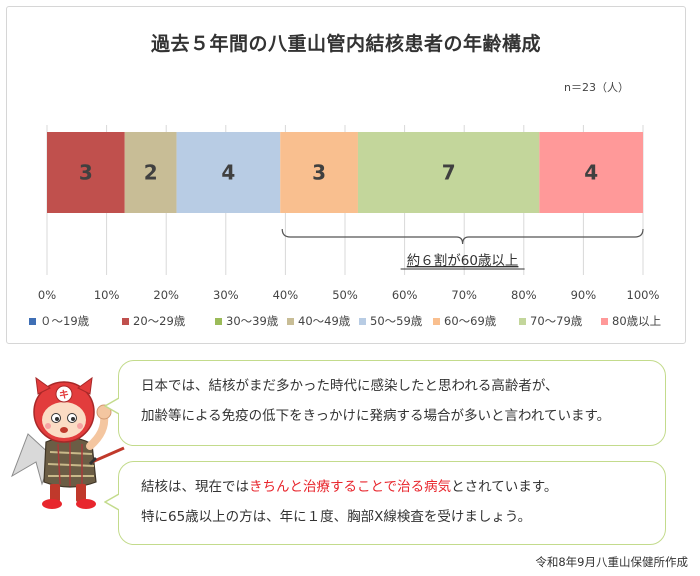 This screenshot has height=576, width=700. Describe the element at coordinates (462, 236) in the screenshot. I see `annotation-bracket` at that location.